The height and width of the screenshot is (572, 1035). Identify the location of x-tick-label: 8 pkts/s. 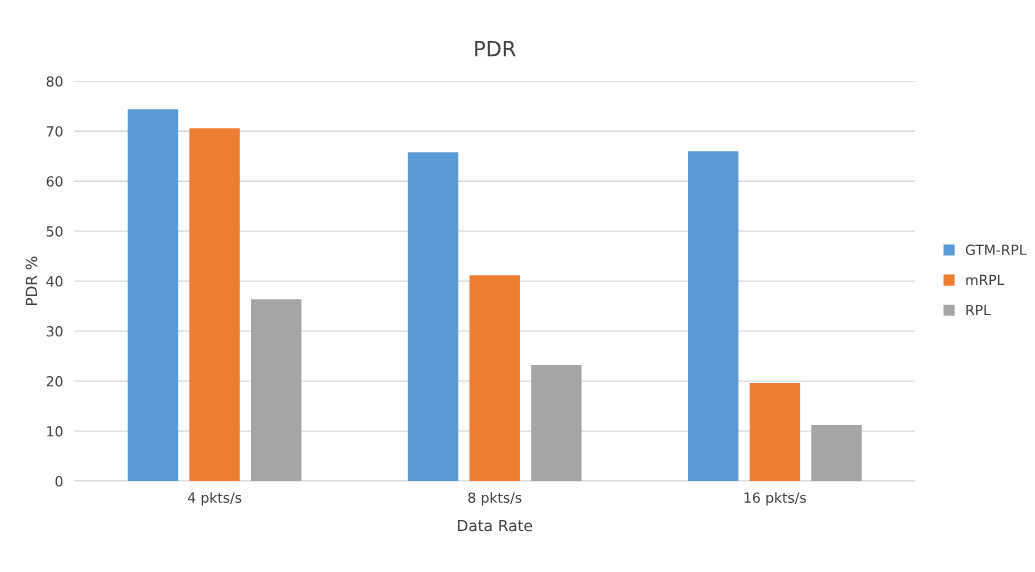
(495, 499).